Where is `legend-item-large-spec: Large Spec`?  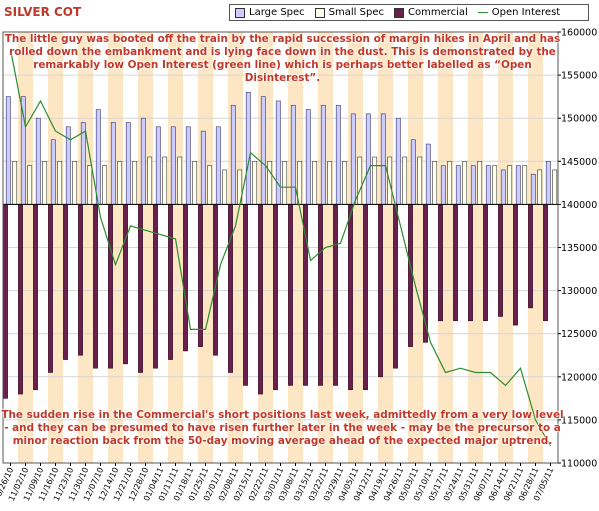 legend-item-large-spec: Large Spec is located at coordinates (270, 12).